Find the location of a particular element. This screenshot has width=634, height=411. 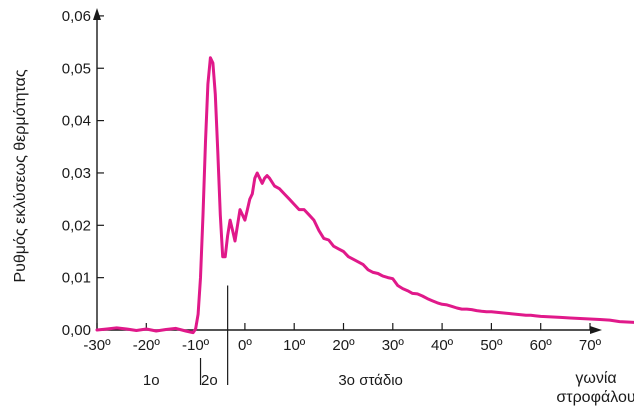

y-tick-label: 0,02 is located at coordinates (76, 225).